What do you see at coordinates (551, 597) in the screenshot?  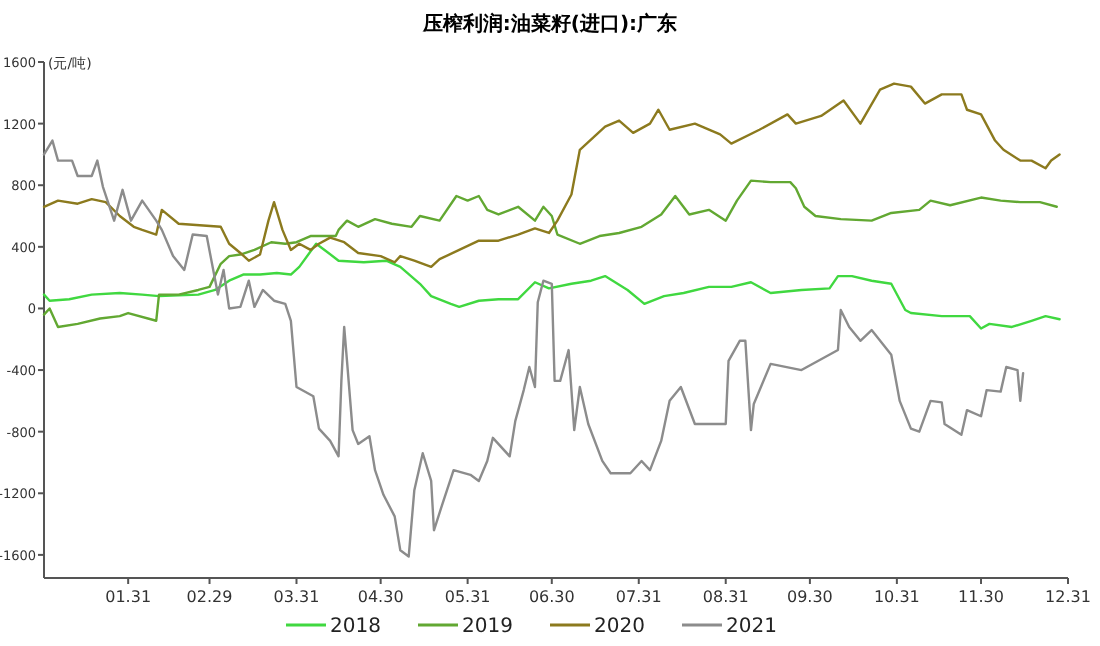 I see `x-tick-label: 06.30` at bounding box center [551, 597].